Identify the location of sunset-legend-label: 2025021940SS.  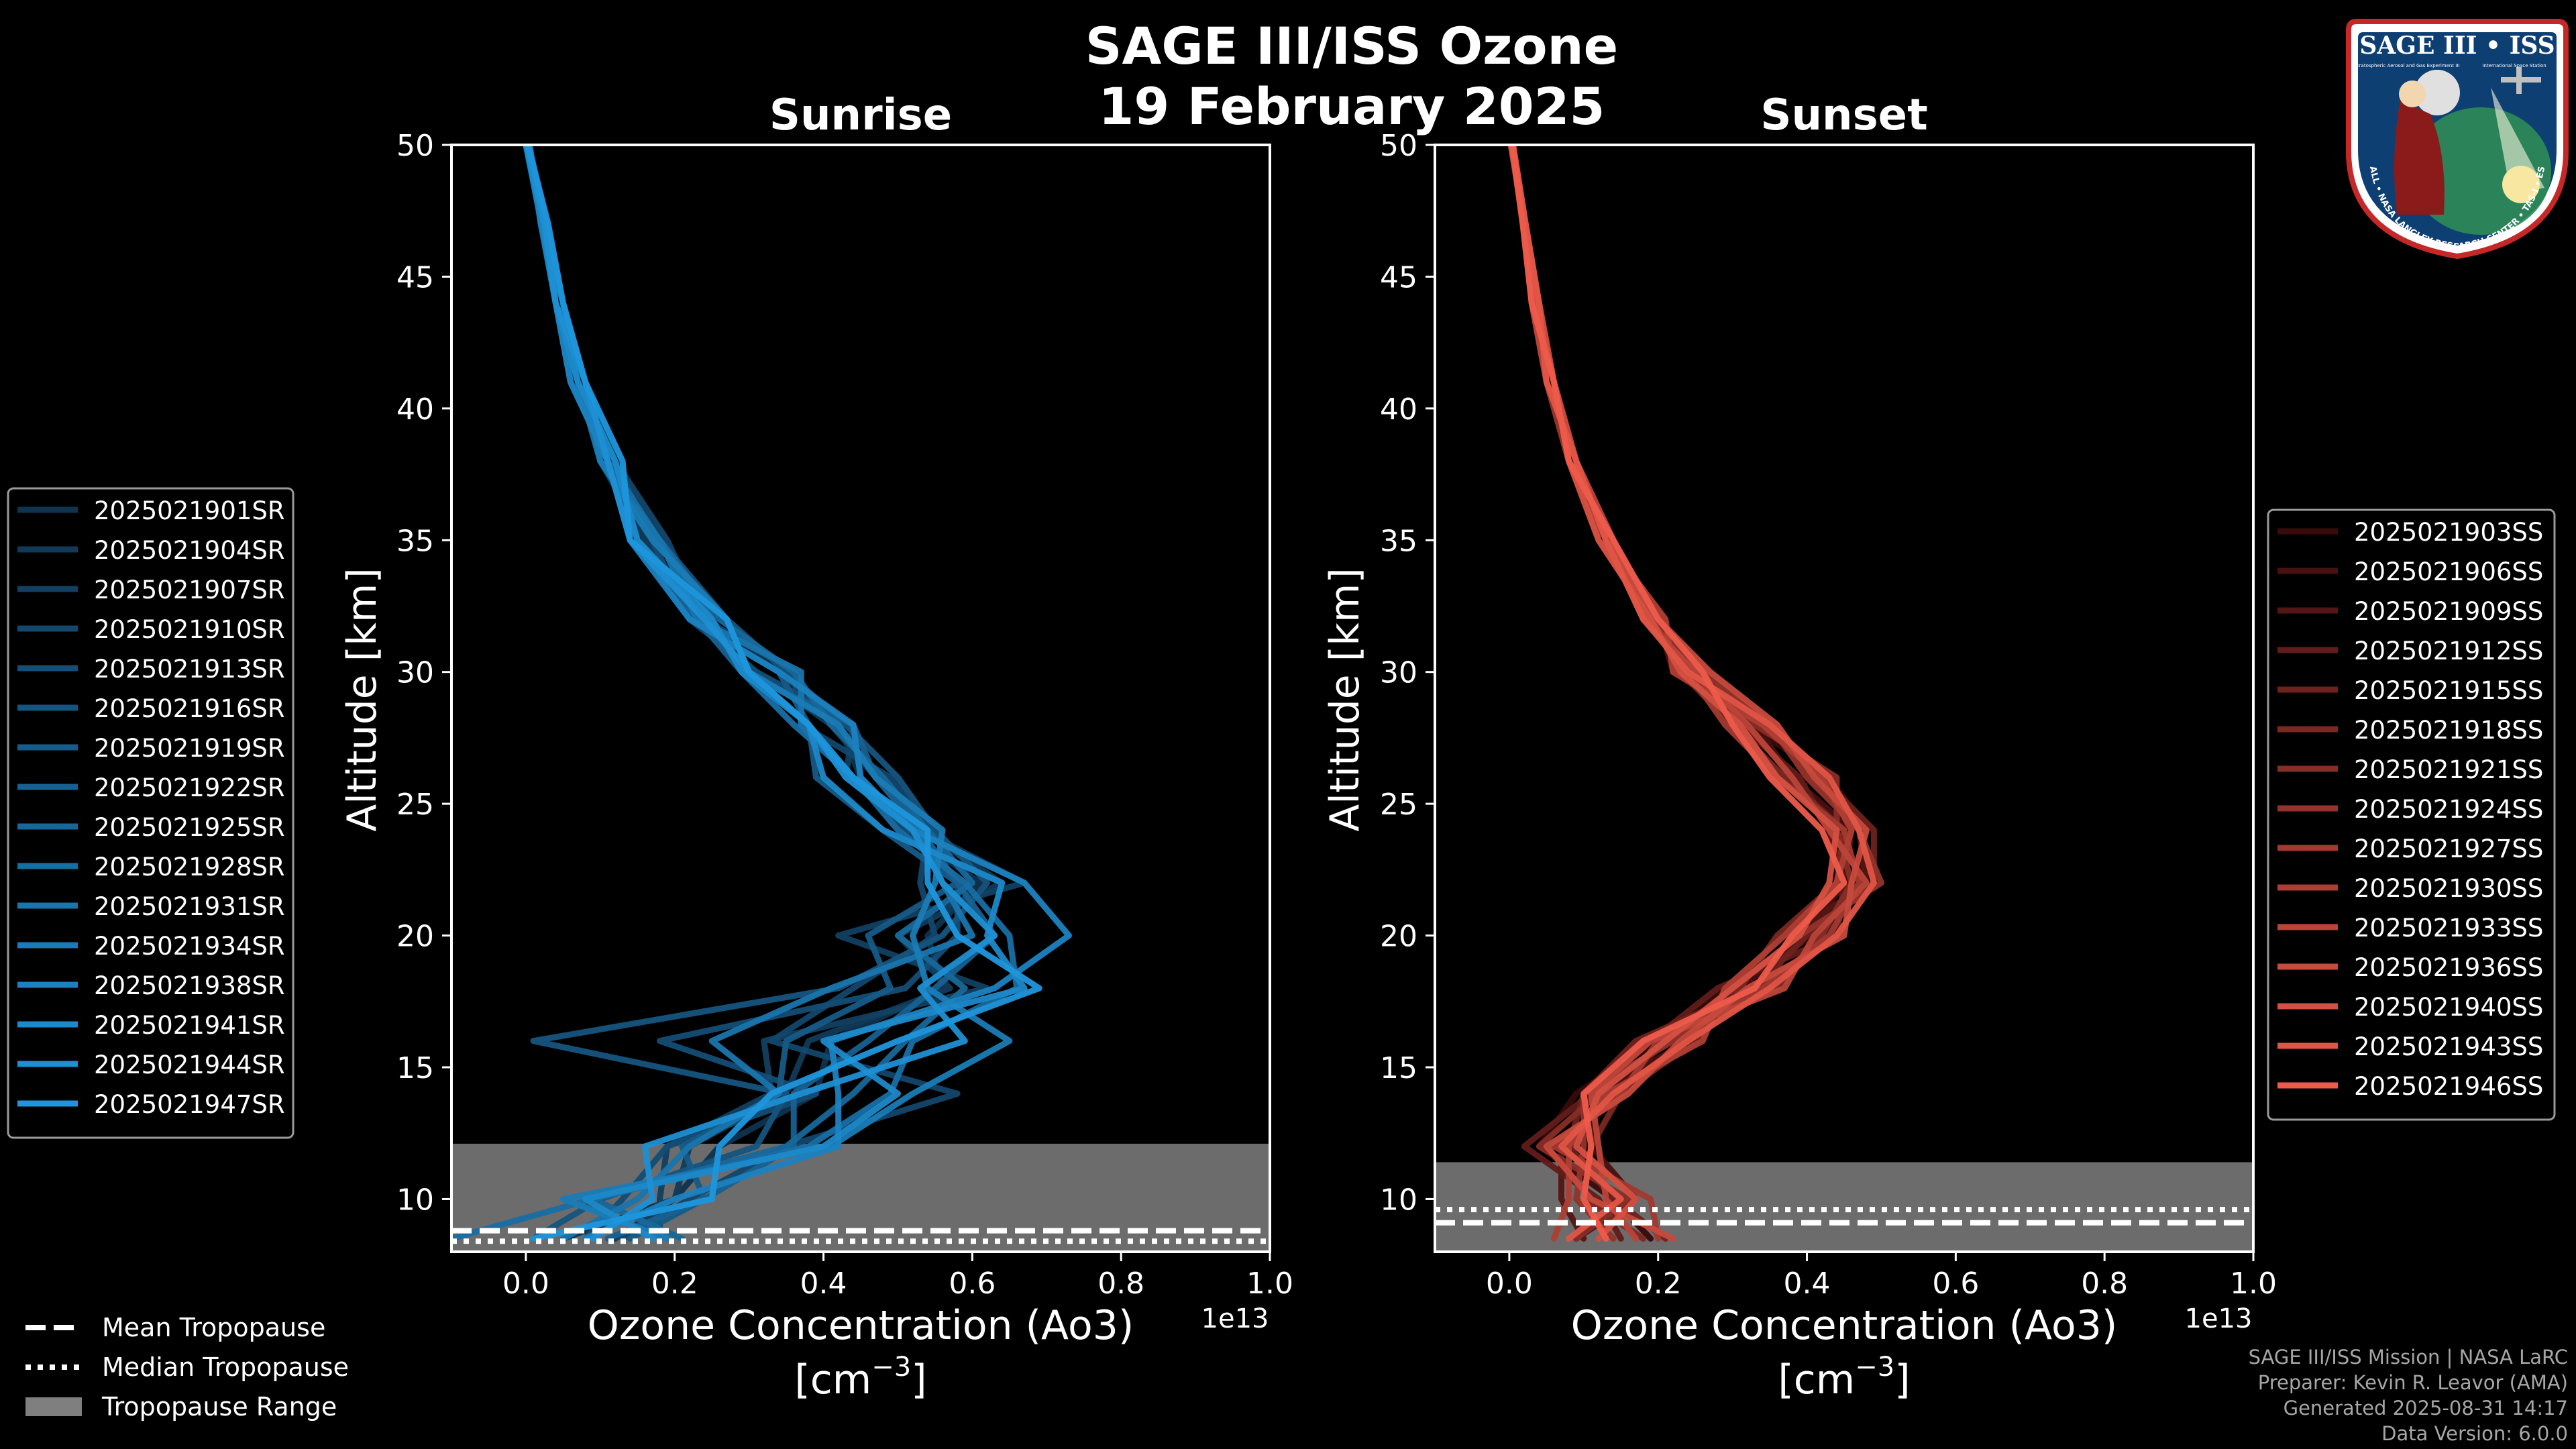
(2448, 1007).